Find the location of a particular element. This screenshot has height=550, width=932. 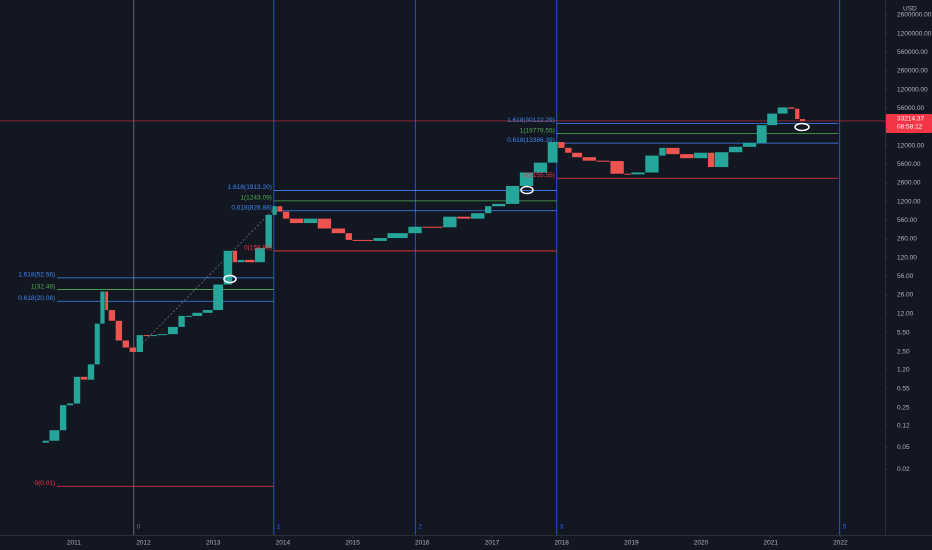

x-tick-label: 2014 is located at coordinates (283, 543).